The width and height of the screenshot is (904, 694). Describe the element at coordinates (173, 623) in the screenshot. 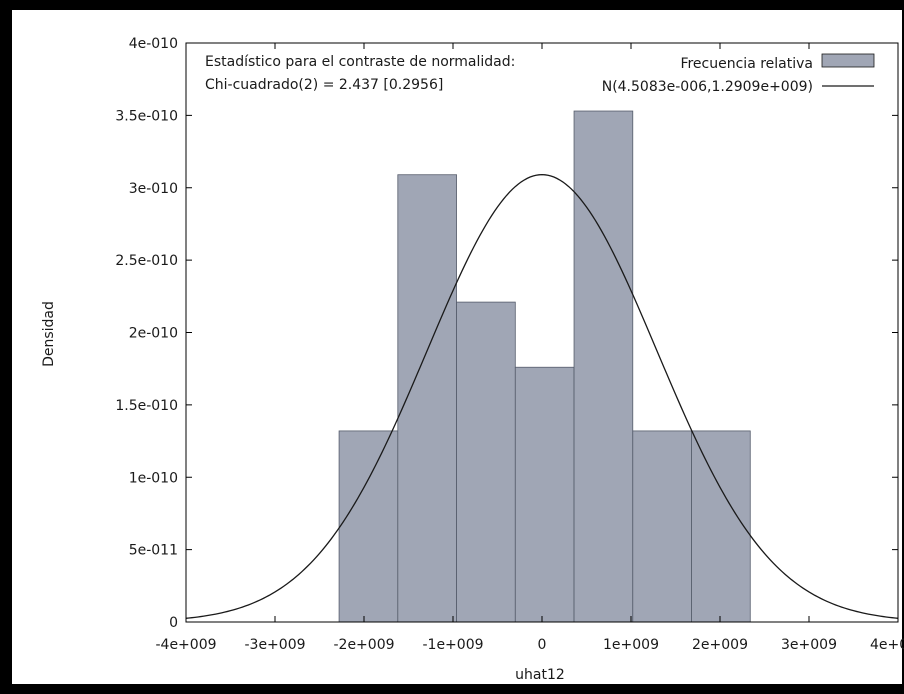

I see `y-tick-label-0: 0` at that location.